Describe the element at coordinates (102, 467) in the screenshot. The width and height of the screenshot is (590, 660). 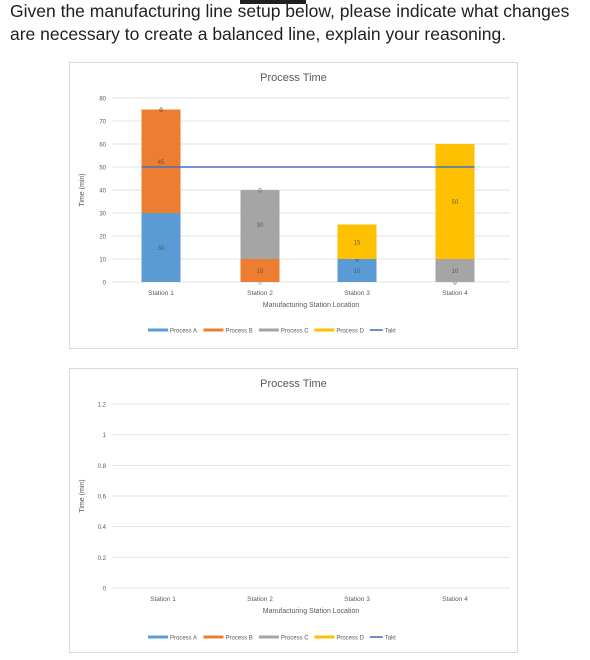
I see `y-tick-label: 0.8` at that location.